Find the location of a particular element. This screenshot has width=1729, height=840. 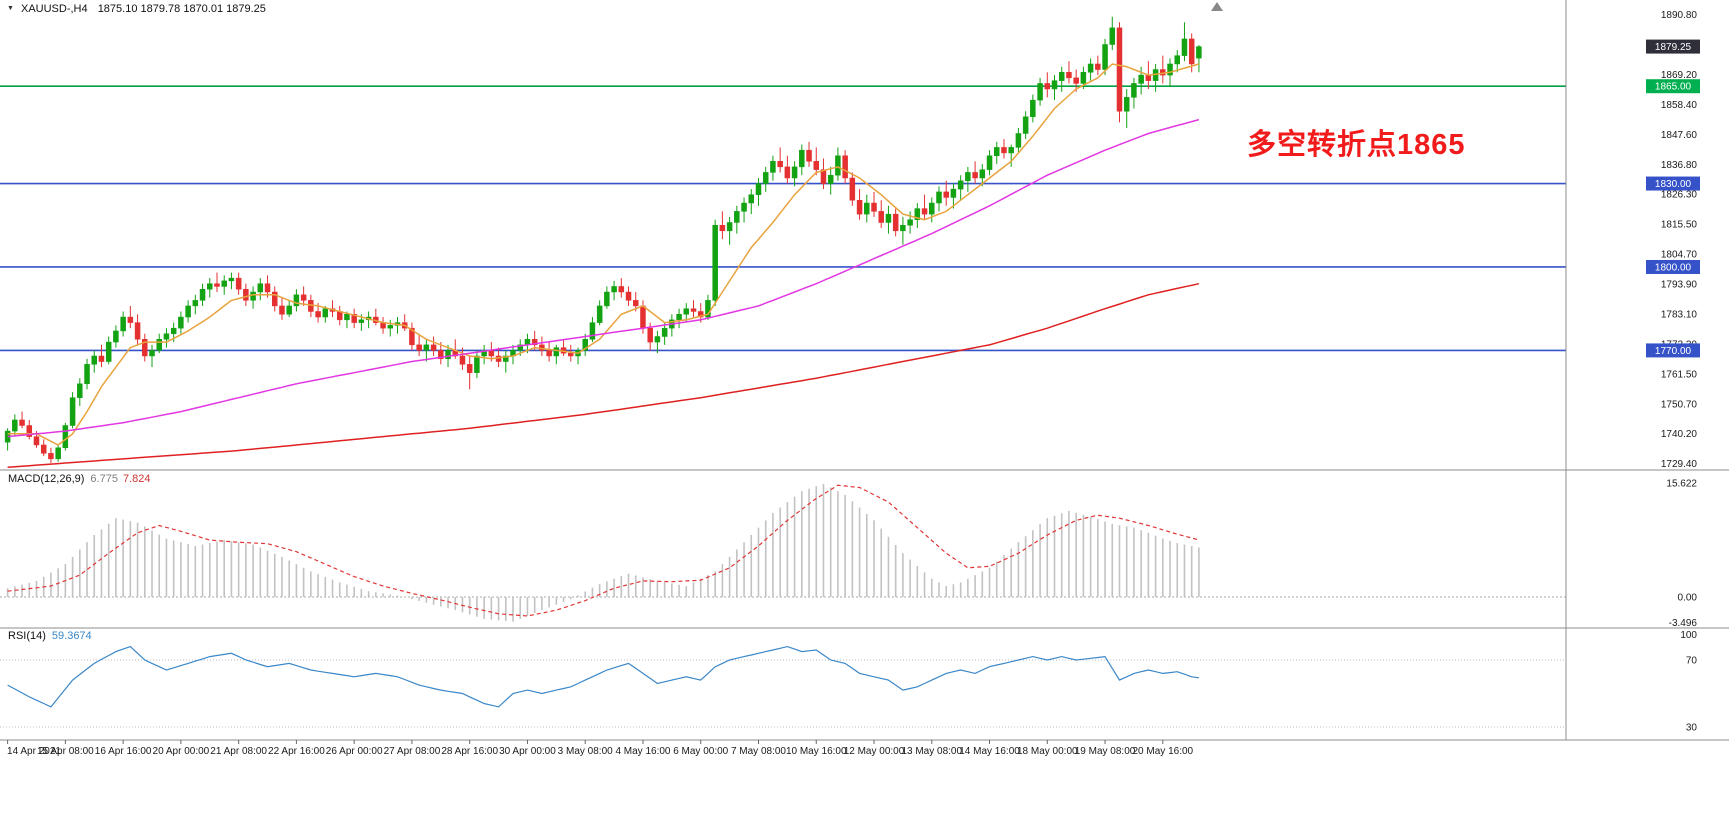

macd-indicator-label: MACD(12,26,9) 6.775 7.824 is located at coordinates (79, 479).